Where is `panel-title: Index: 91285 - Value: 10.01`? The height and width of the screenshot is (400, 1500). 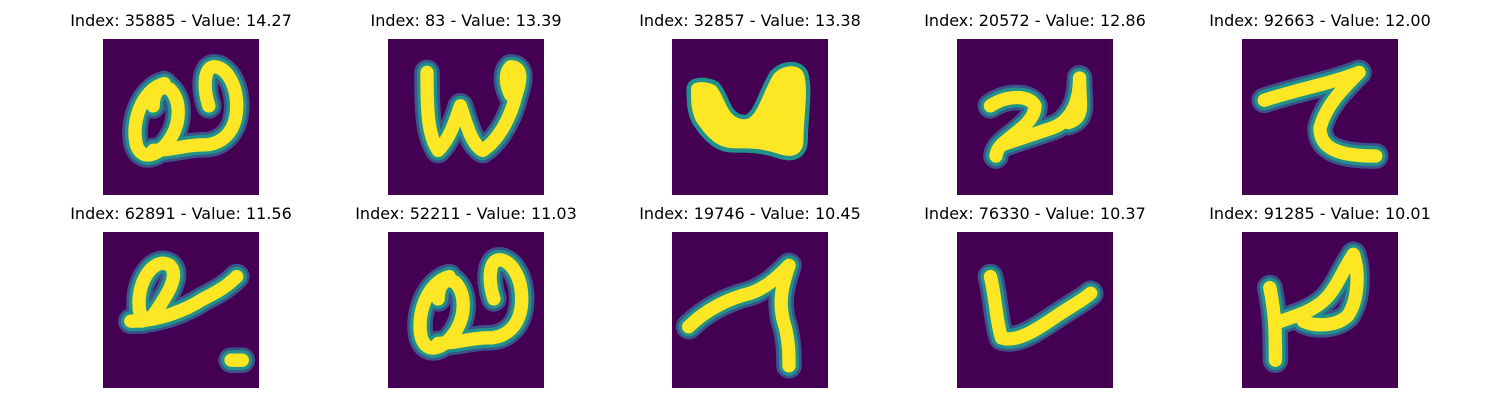
panel-title: Index: 91285 - Value: 10.01 is located at coordinates (1320, 213).